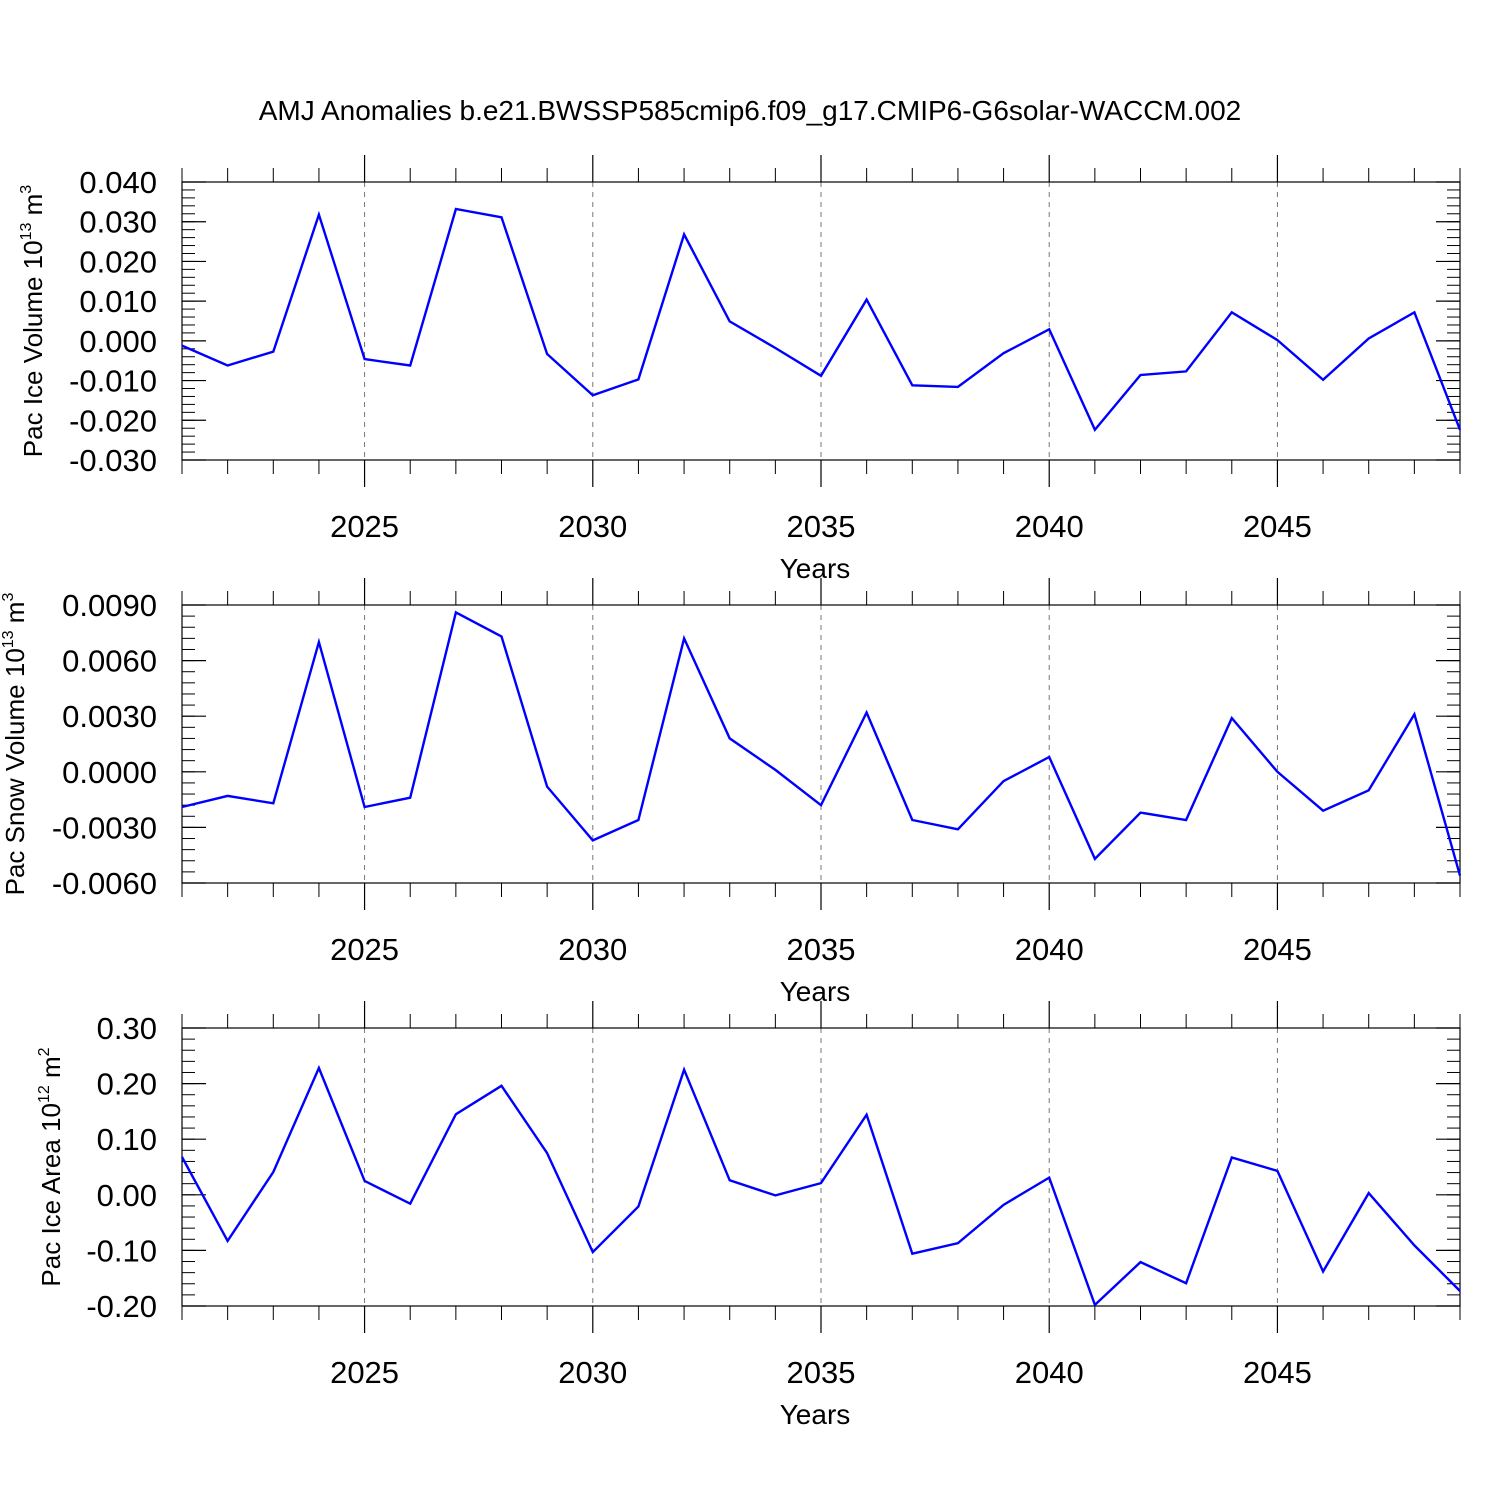 This screenshot has height=1500, width=1500. What do you see at coordinates (109, 716) in the screenshot?
I see `y-tick-label: 0.0030` at bounding box center [109, 716].